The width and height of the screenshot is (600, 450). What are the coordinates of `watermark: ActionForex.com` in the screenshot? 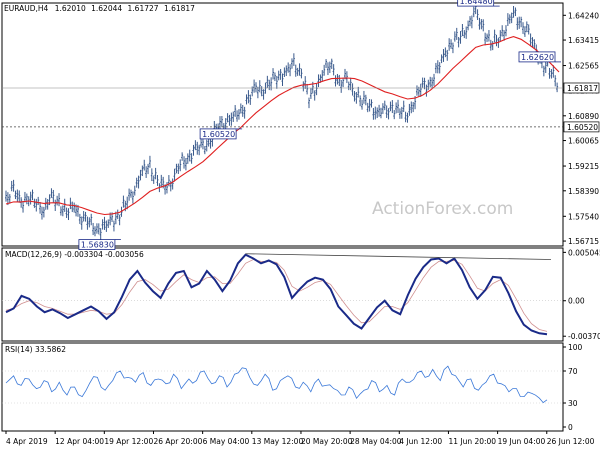 It's located at (442, 209).